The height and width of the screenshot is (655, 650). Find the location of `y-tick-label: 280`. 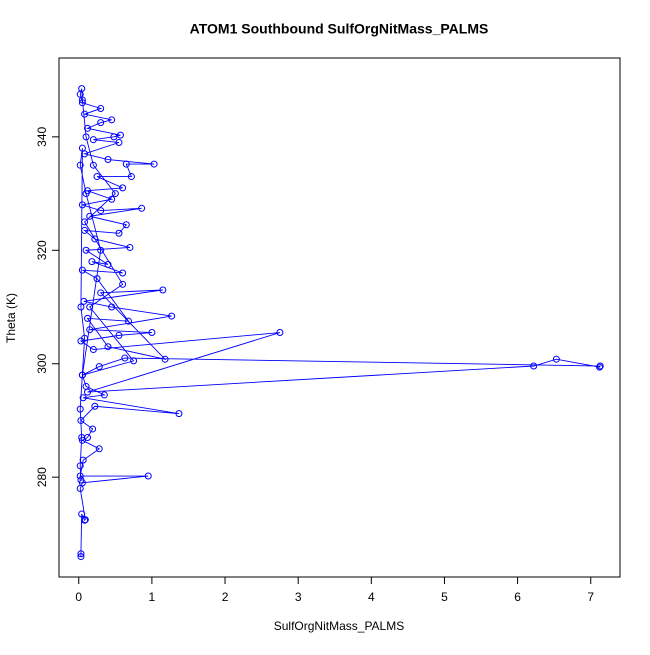

y-tick-label: 280 is located at coordinates (42, 477).